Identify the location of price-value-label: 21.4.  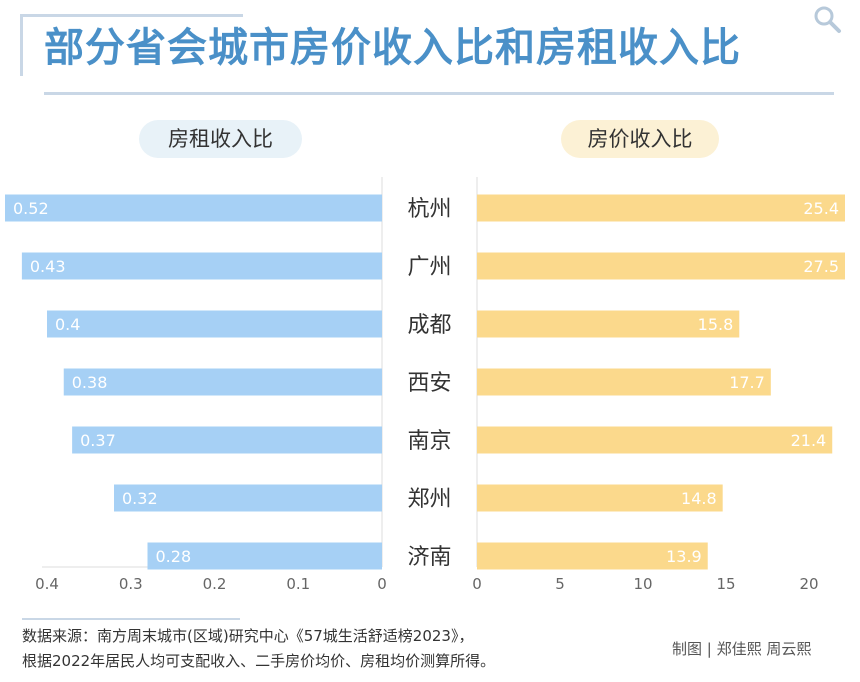
(809, 440).